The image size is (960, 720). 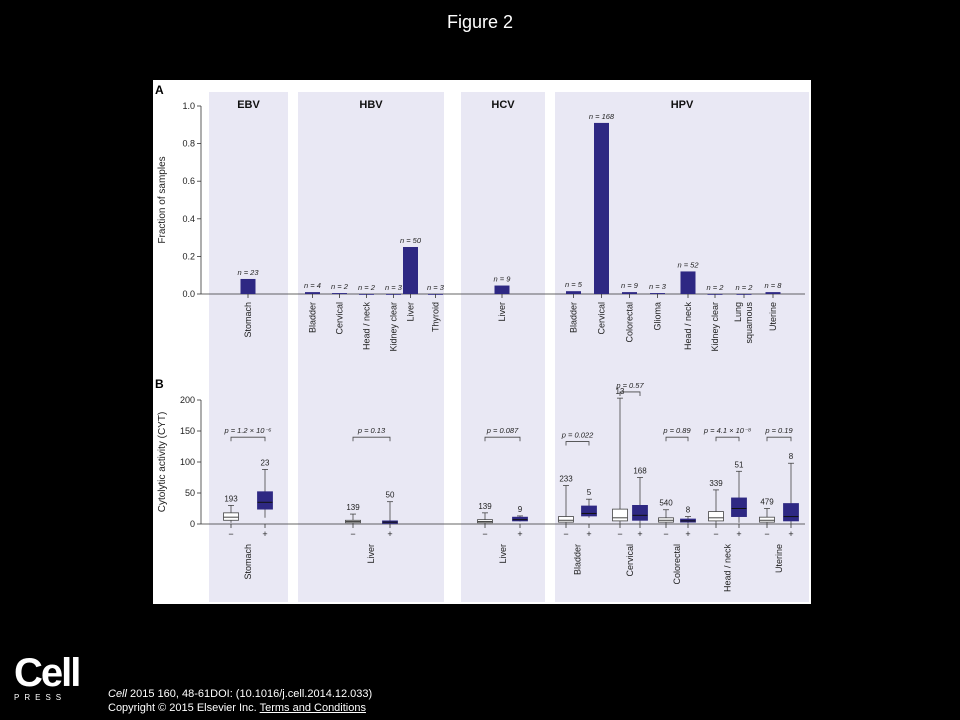 What do you see at coordinates (602, 318) in the screenshot?
I see `category-label: Cervical` at bounding box center [602, 318].